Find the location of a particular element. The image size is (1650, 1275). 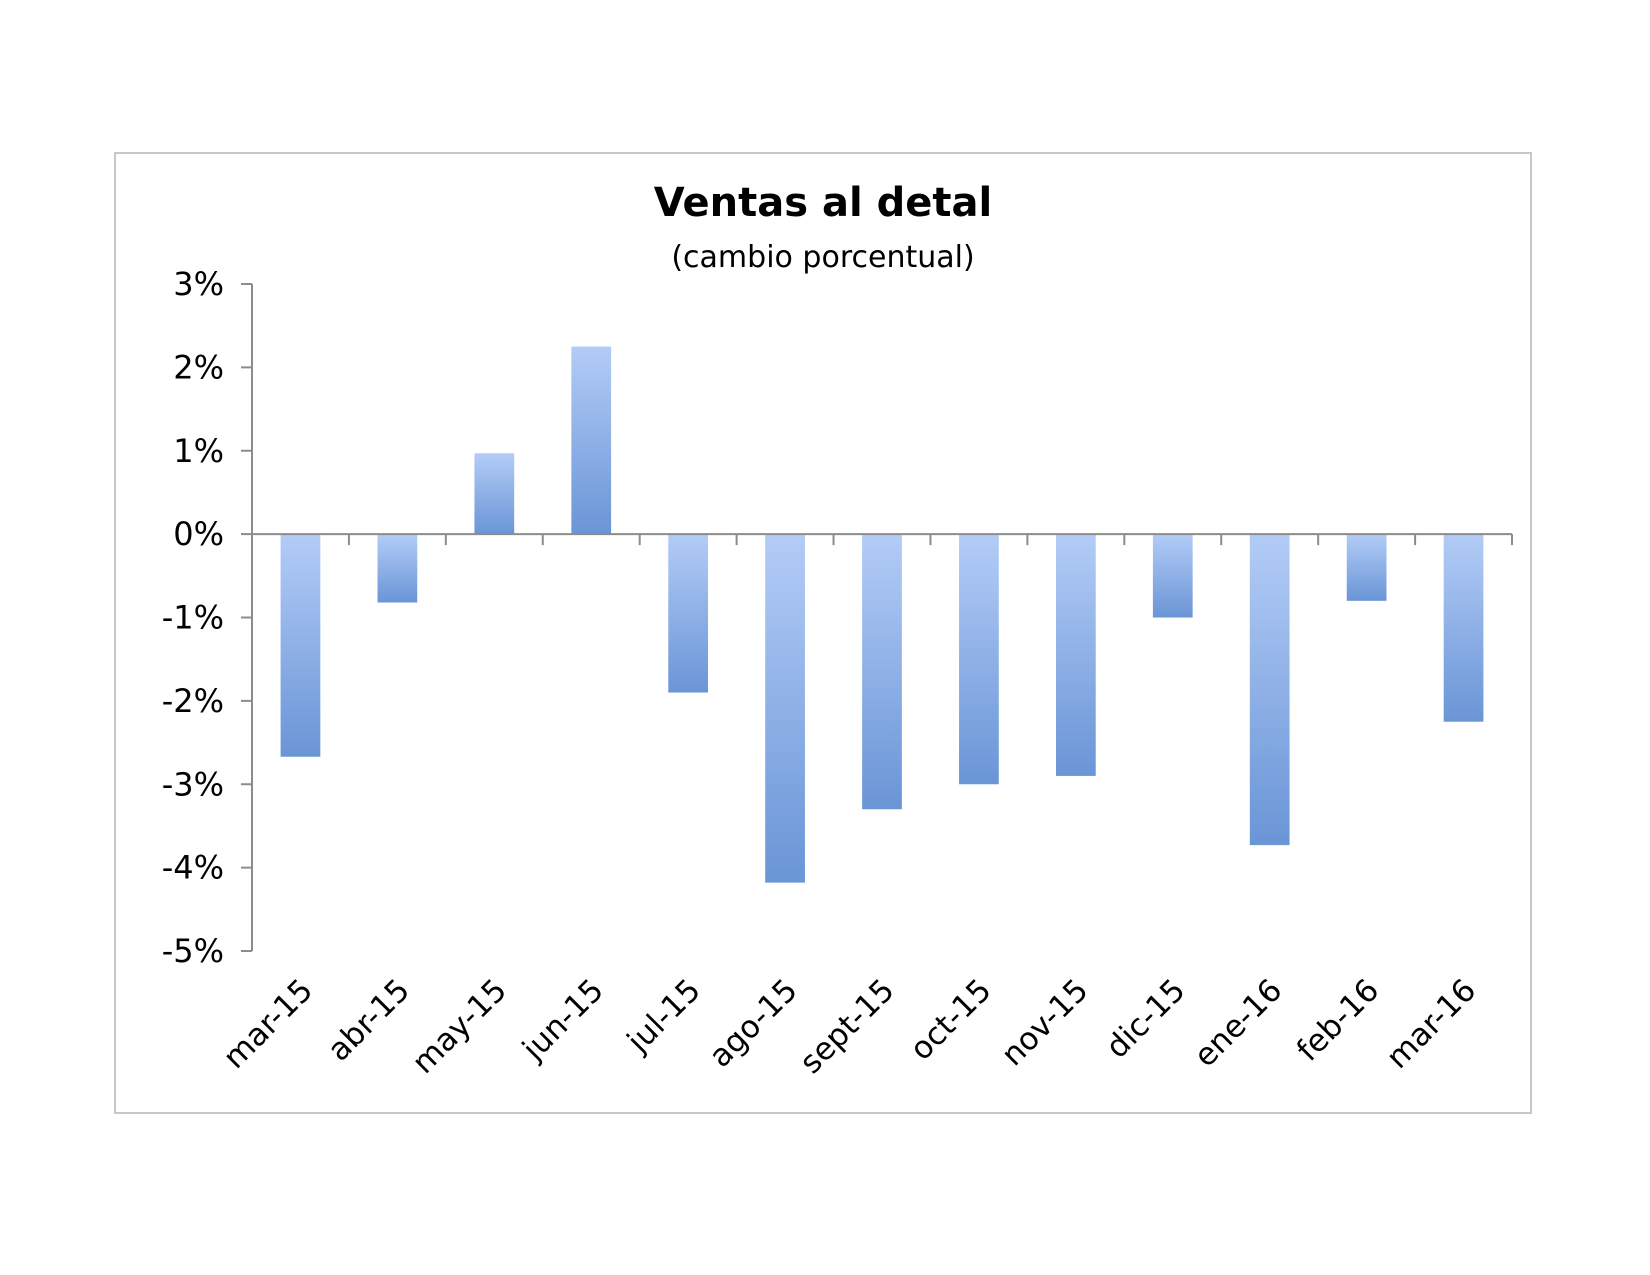

x-tick-label: ene-16 is located at coordinates (1238, 1023).